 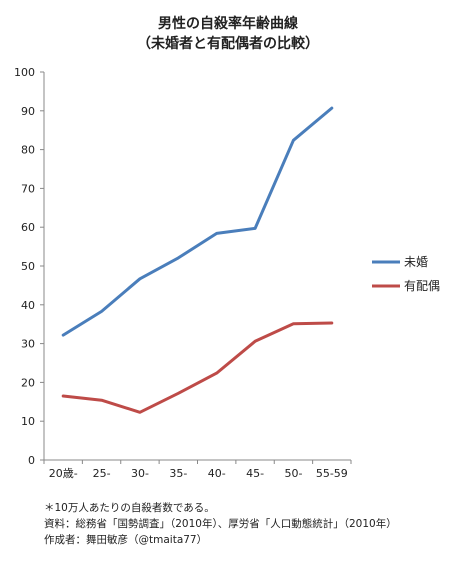 I want to click on y-tick-label: 40, so click(x=28, y=305).